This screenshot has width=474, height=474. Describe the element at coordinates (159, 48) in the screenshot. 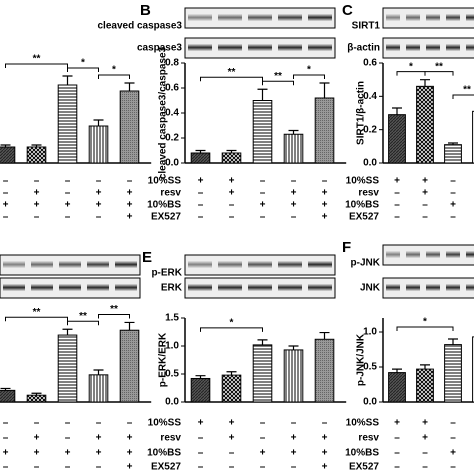

I see `blot-label: caspase3` at that location.